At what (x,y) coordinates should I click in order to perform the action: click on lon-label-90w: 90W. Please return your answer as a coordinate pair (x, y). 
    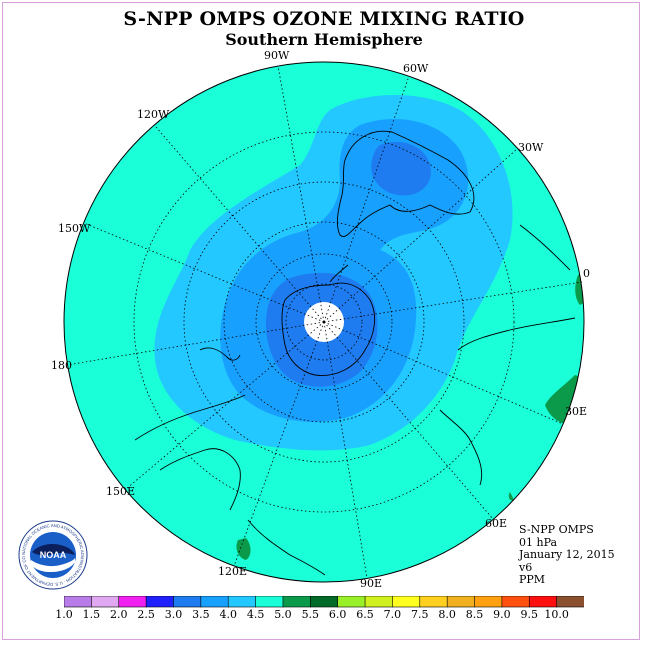
    Looking at the image, I should click on (277, 55).